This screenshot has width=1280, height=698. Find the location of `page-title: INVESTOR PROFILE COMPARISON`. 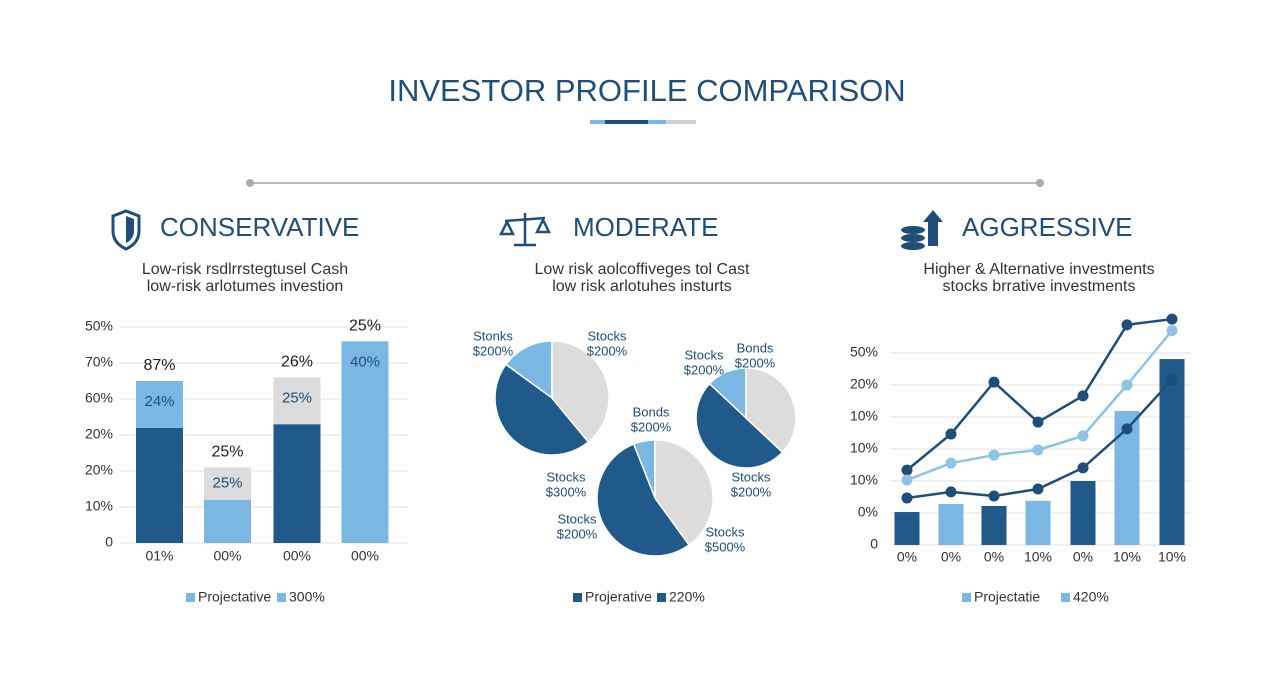

page-title: INVESTOR PROFILE COMPARISON is located at coordinates (646, 90).